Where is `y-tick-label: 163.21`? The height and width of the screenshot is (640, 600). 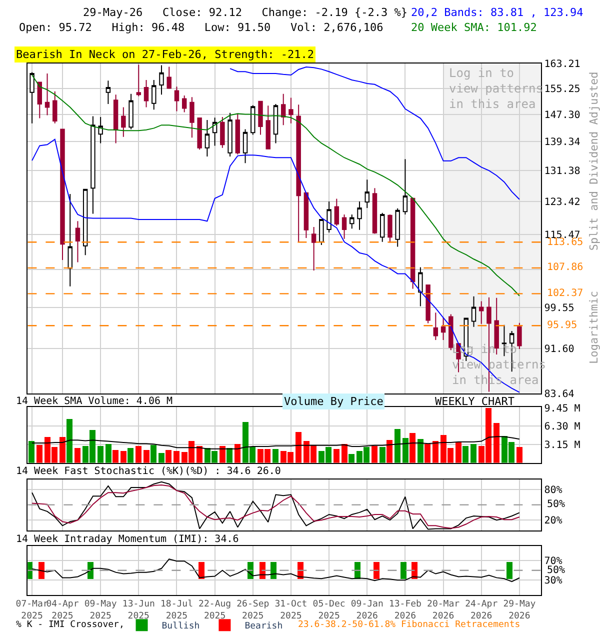
y-tick-label: 163.21 is located at coordinates (562, 64).